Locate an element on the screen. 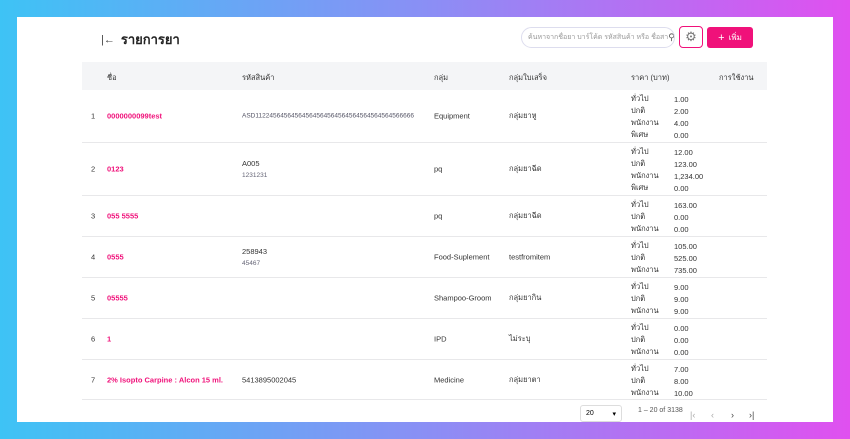 Image resolution: width=850 pixels, height=439 pixels. prev-page-icon: ‹ is located at coordinates (712, 415).